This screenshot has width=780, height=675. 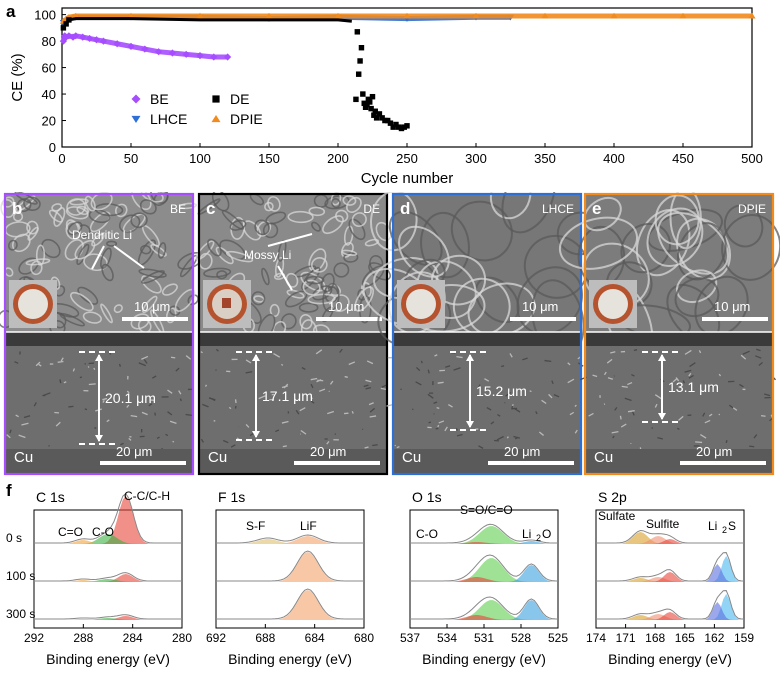 I want to click on x-tick-label: 350, so click(x=545, y=158).